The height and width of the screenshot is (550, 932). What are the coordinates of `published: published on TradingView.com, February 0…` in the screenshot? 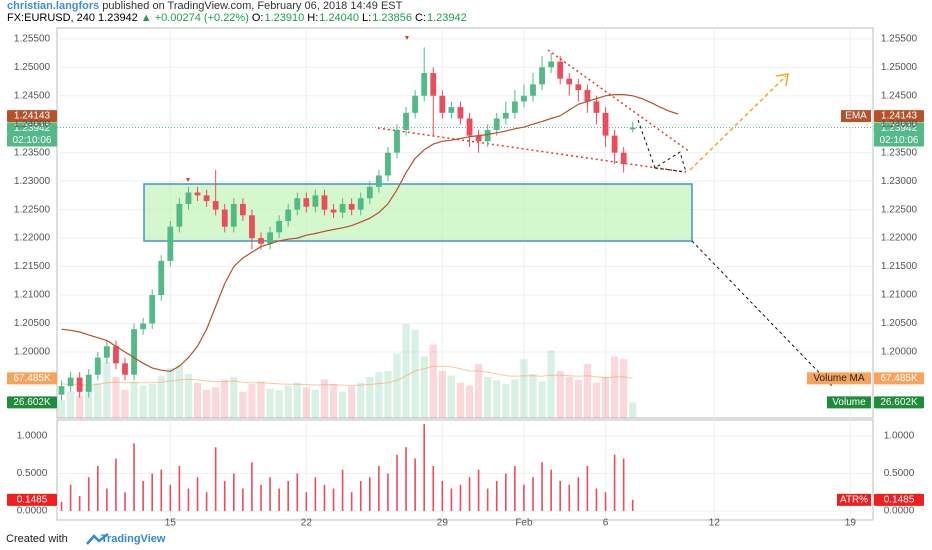 It's located at (252, 6).